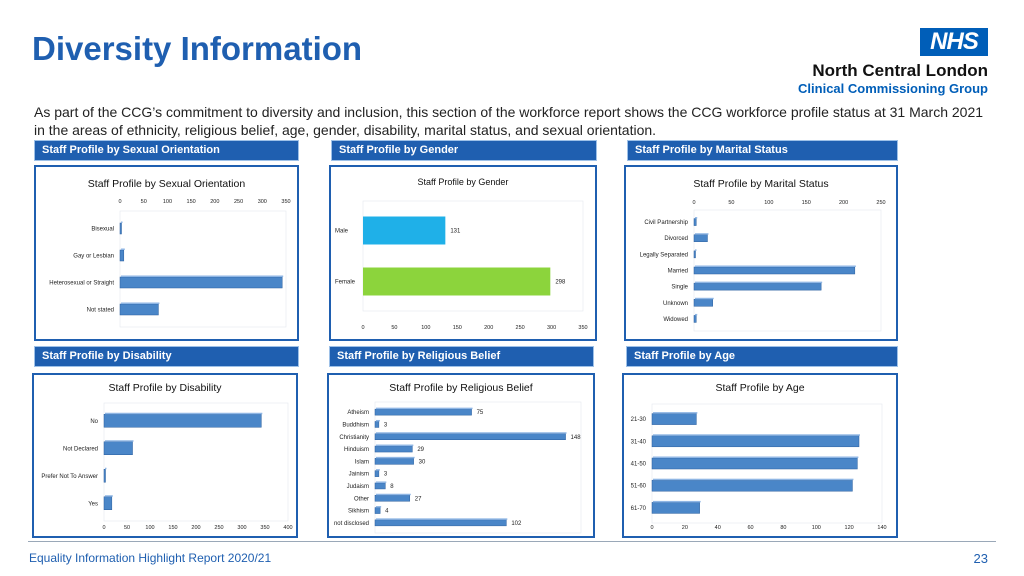  What do you see at coordinates (102, 230) in the screenshot?
I see `category-label: Bisexual` at bounding box center [102, 230].